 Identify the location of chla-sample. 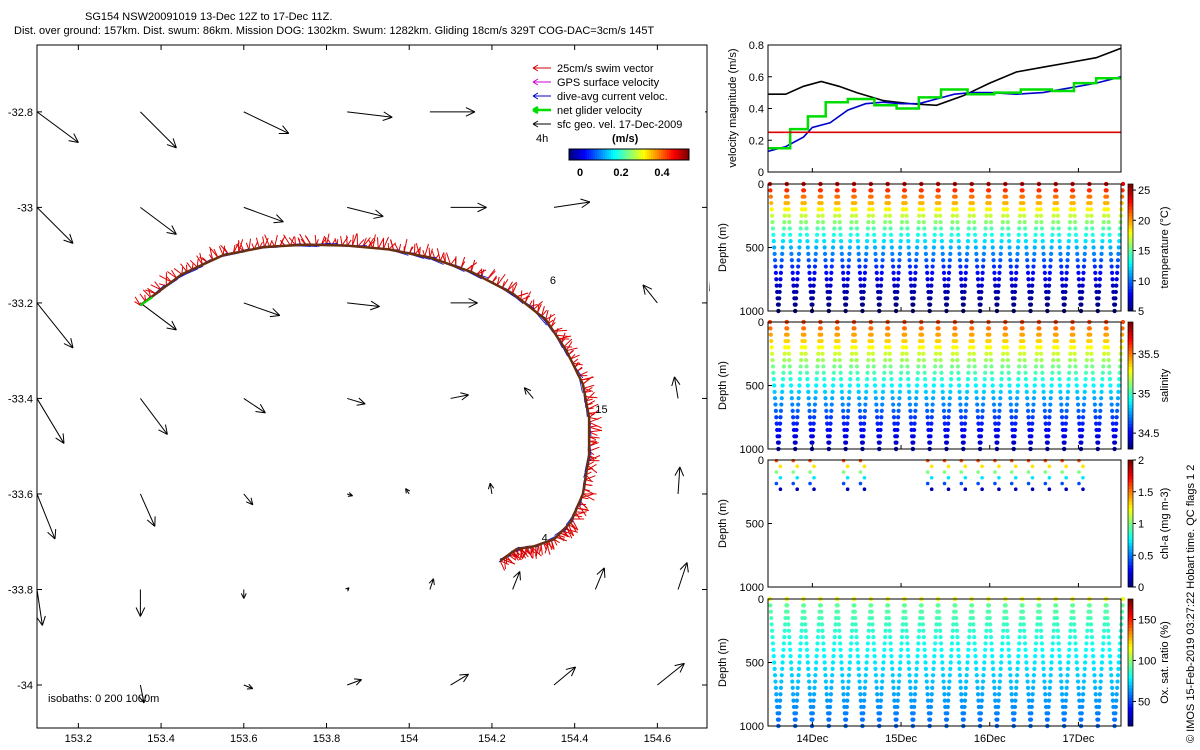
(978, 483).